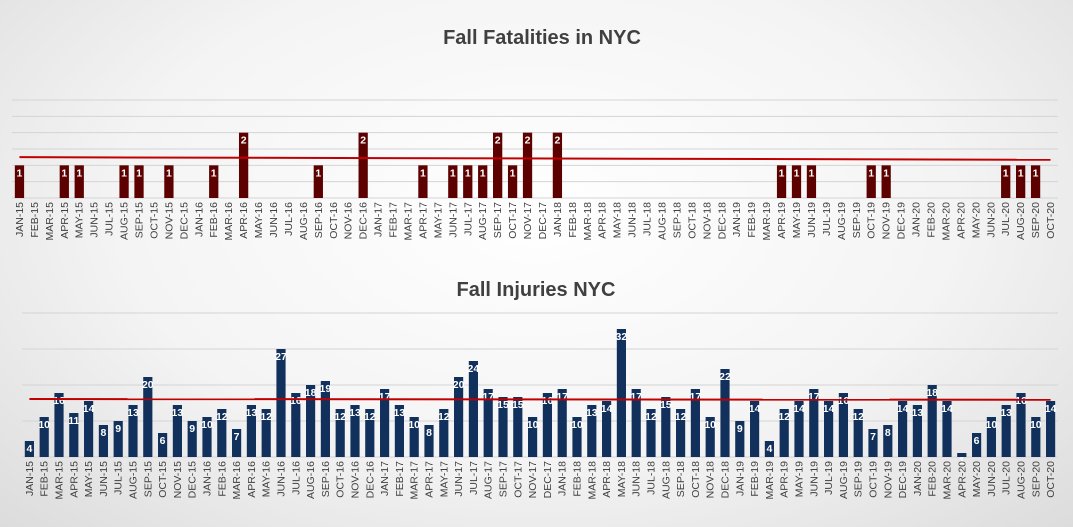  What do you see at coordinates (696, 479) in the screenshot?
I see `x-tick-label: OCT-18` at bounding box center [696, 479].